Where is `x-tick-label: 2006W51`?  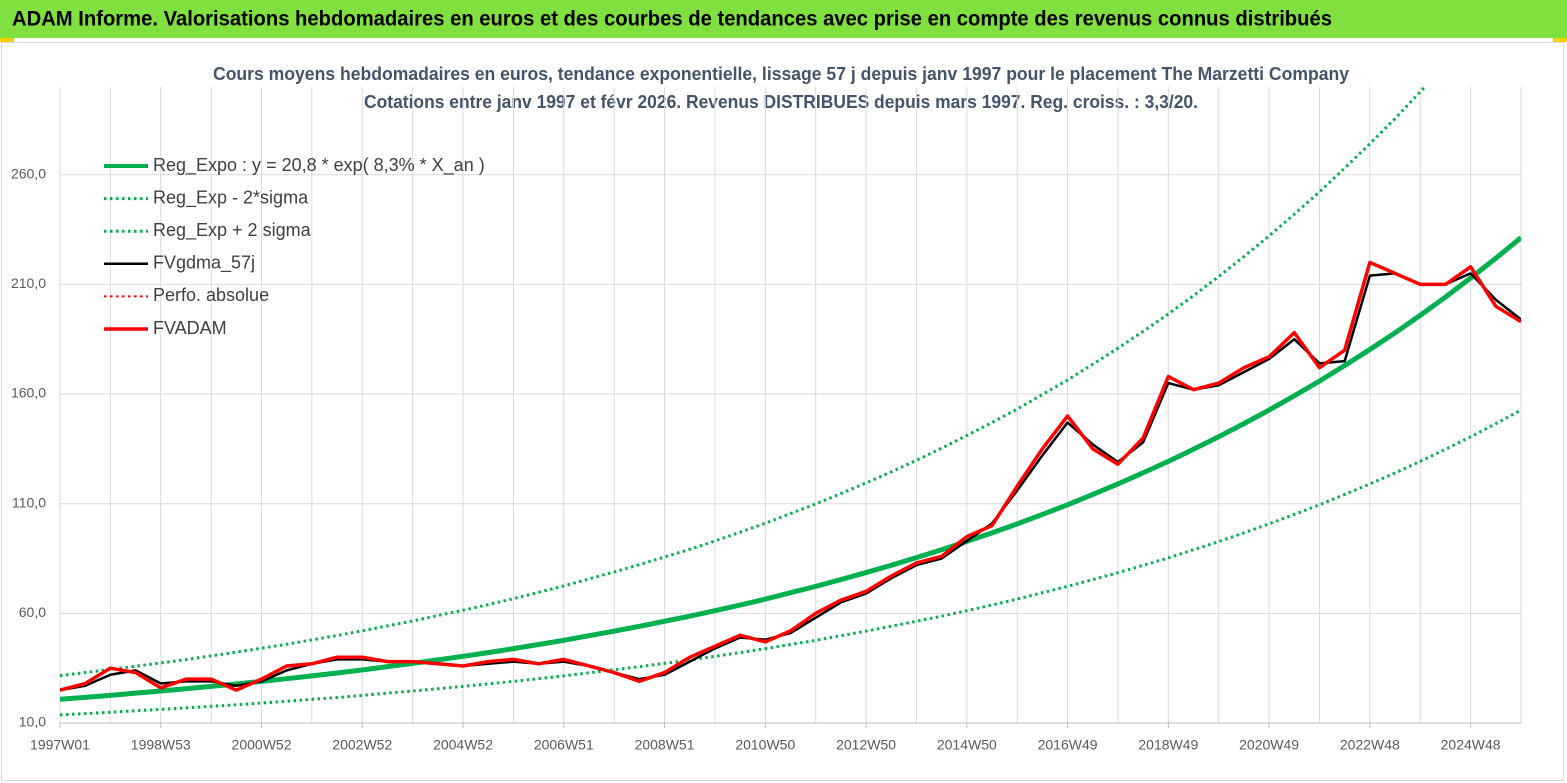 x-tick-label: 2006W51 is located at coordinates (564, 745).